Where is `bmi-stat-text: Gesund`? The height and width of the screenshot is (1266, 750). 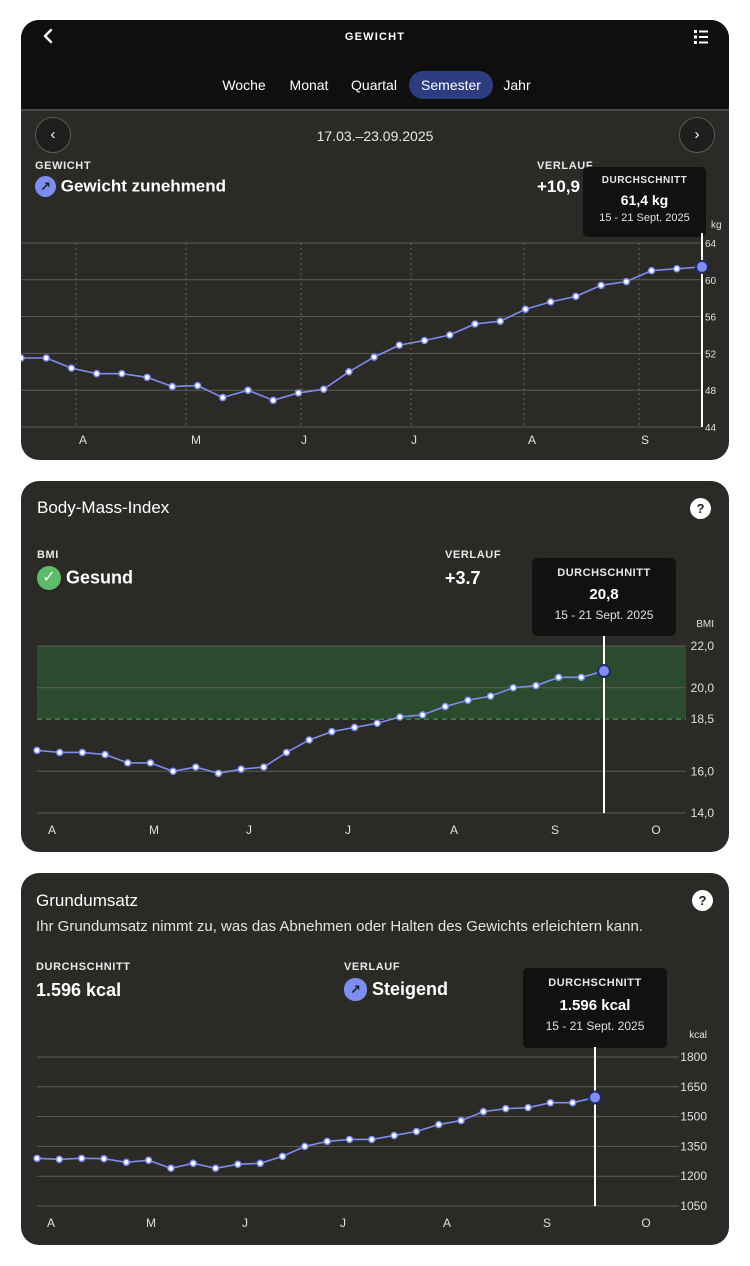 bmi-stat-text: Gesund is located at coordinates (100, 577).